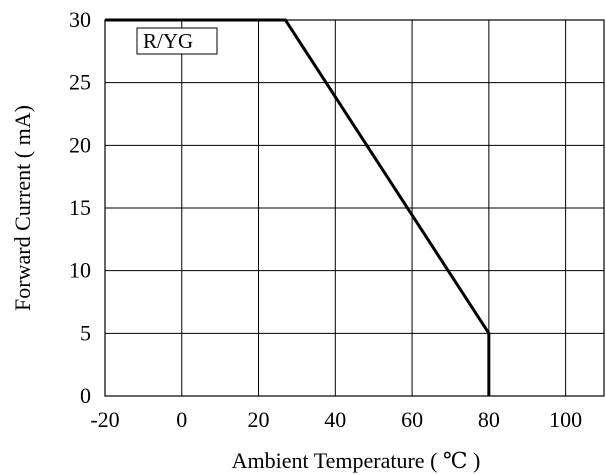 This screenshot has height=475, width=606. I want to click on y-tick-label: 0, so click(85, 395).